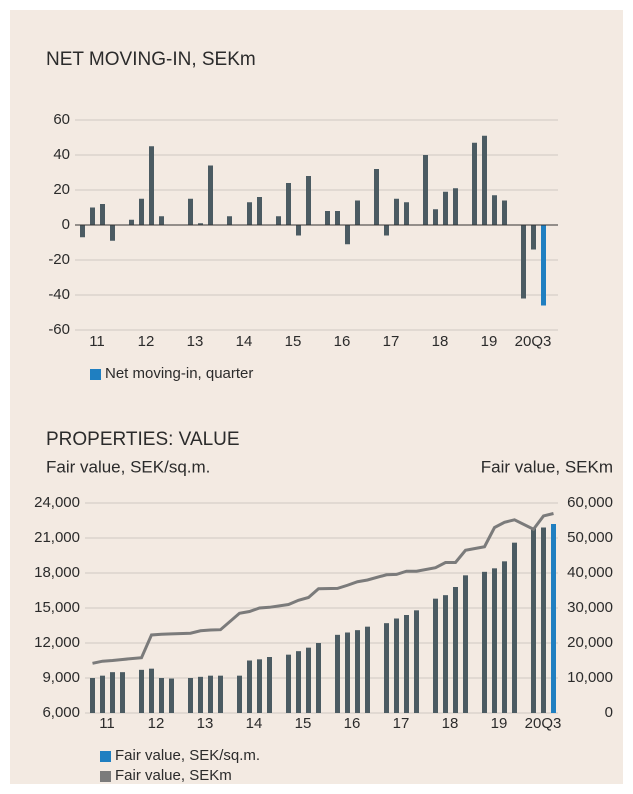 This screenshot has height=794, width=633. Describe the element at coordinates (173, 775) in the screenshot. I see `legend-label: Fair value, SEKm` at that location.